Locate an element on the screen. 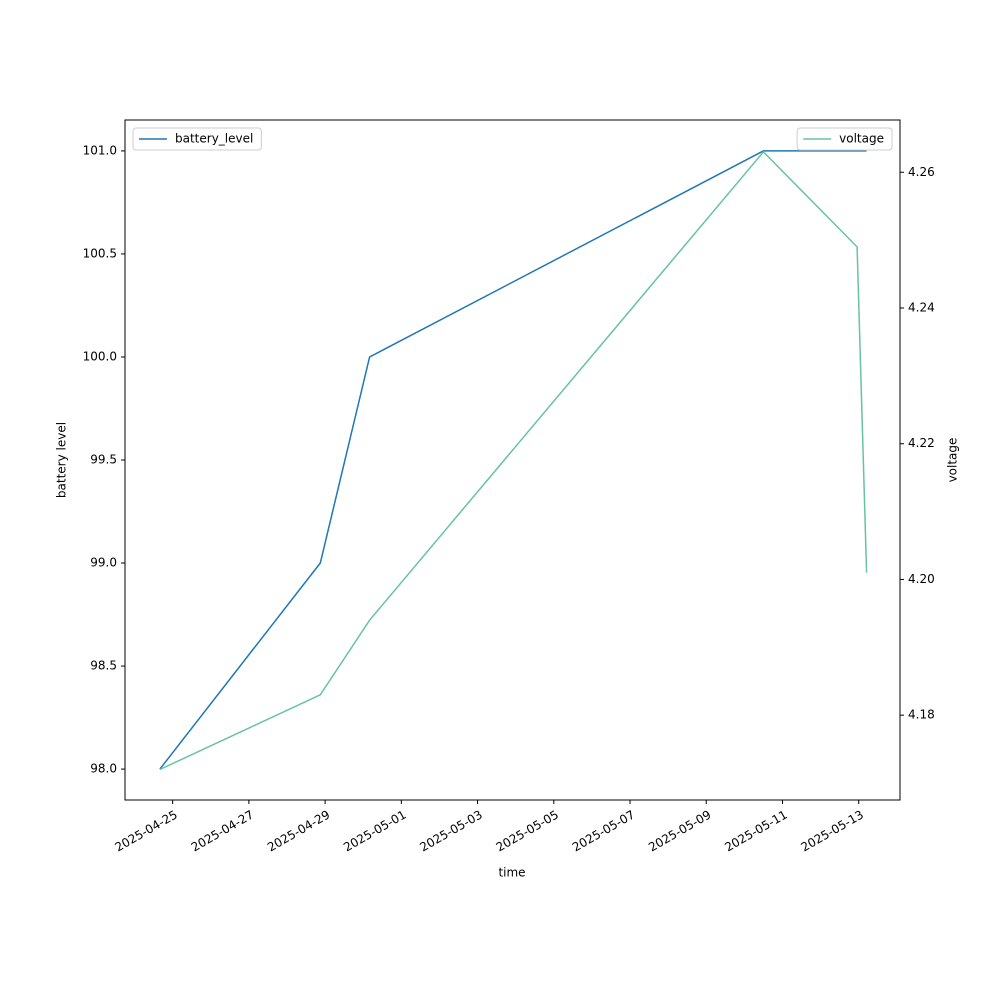 Image resolution: width=1000 pixels, height=1004 pixels. x-axis-label: time is located at coordinates (511, 873).